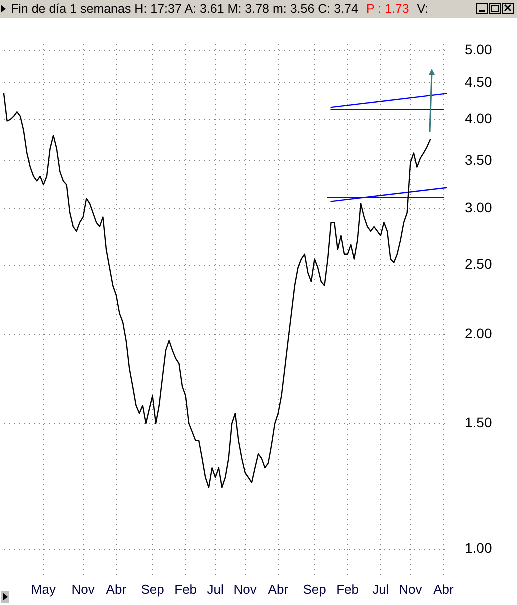  What do you see at coordinates (478, 118) in the screenshot?
I see `y-tick-label: 4.00` at bounding box center [478, 118].